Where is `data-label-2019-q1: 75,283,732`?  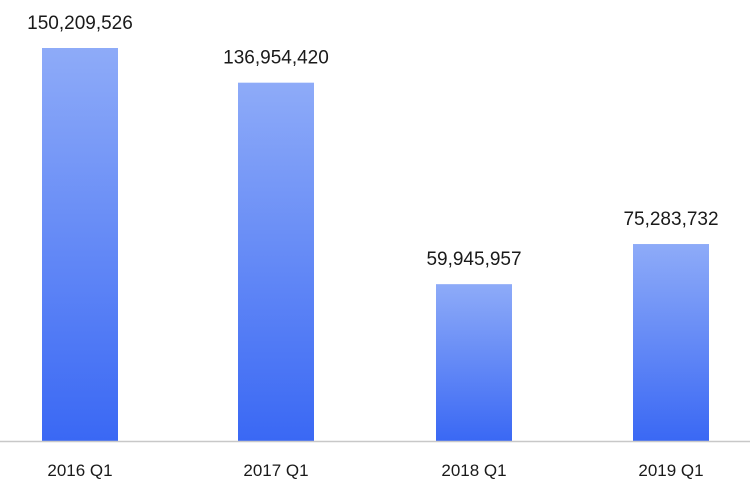 data-label-2019-q1: 75,283,732 is located at coordinates (670, 219).